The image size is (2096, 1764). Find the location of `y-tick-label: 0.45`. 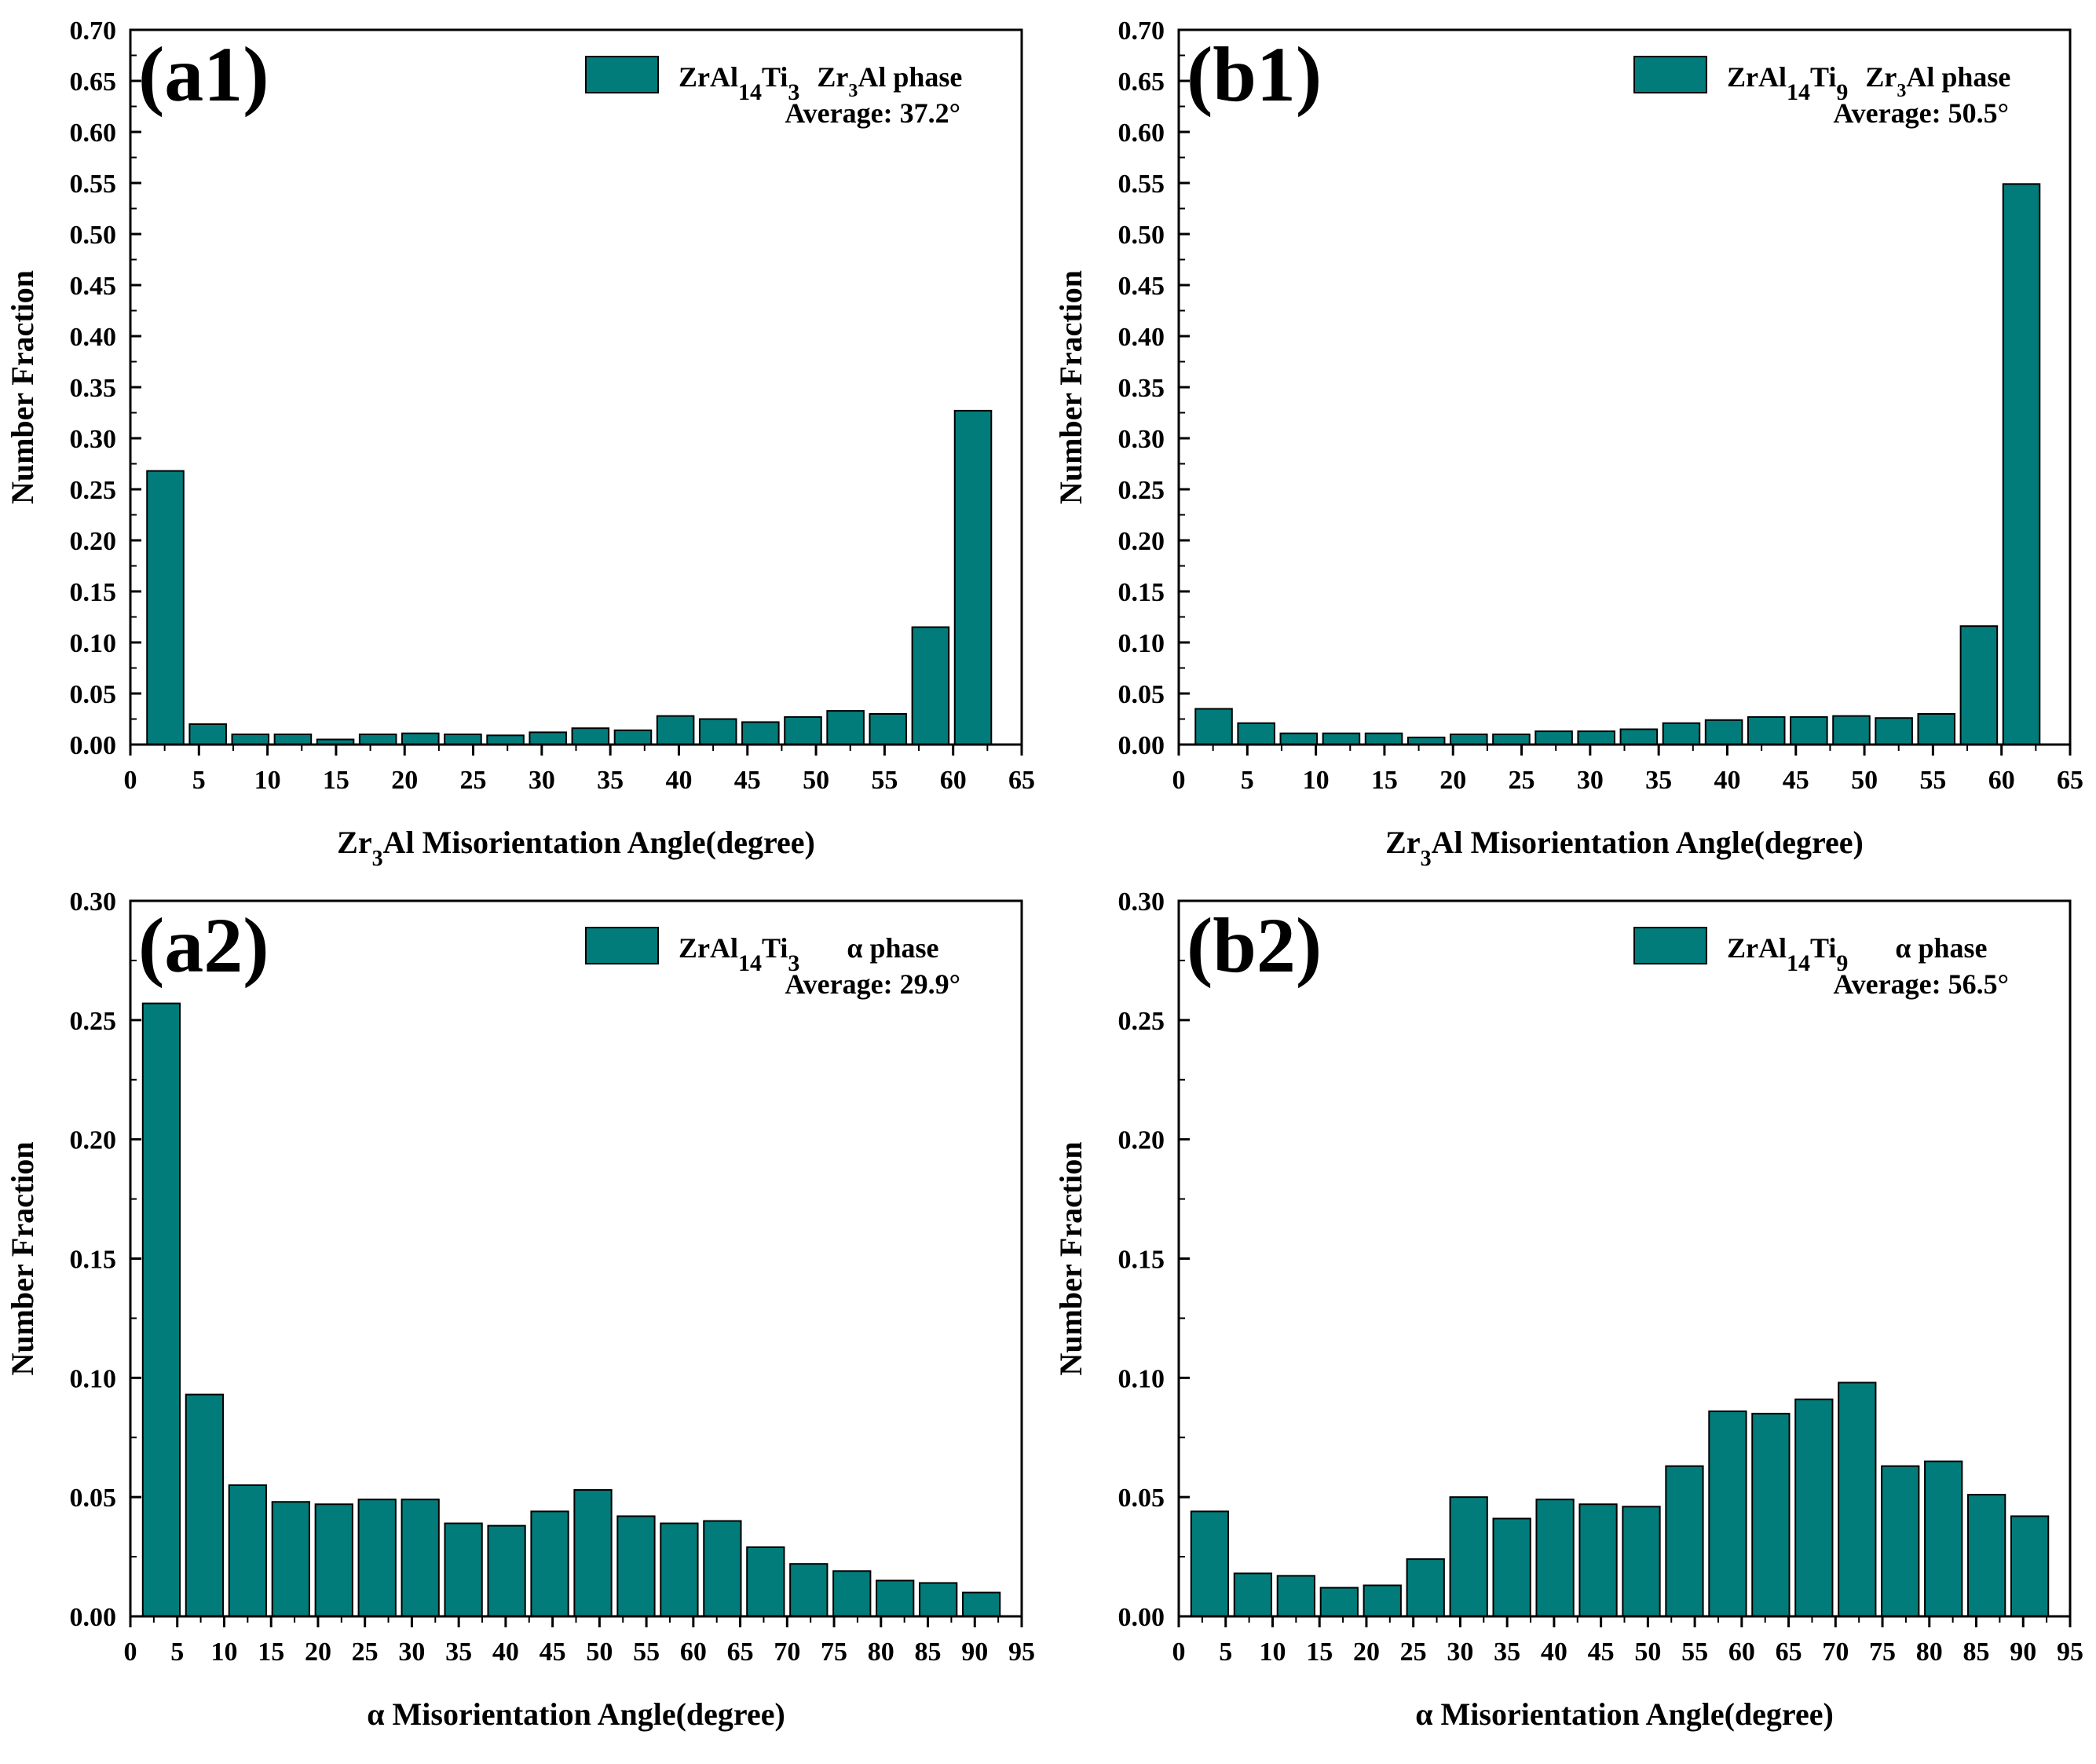

y-tick-label: 0.45 is located at coordinates (93, 286).